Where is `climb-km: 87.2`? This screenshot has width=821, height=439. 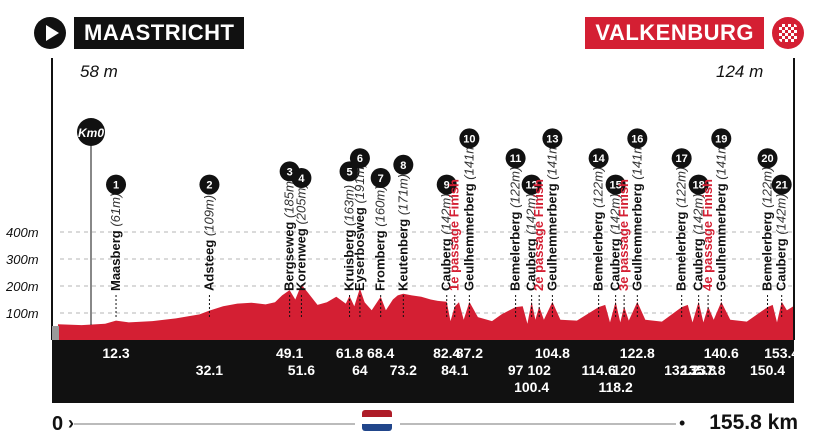 climb-km: 87.2 is located at coordinates (469, 353).